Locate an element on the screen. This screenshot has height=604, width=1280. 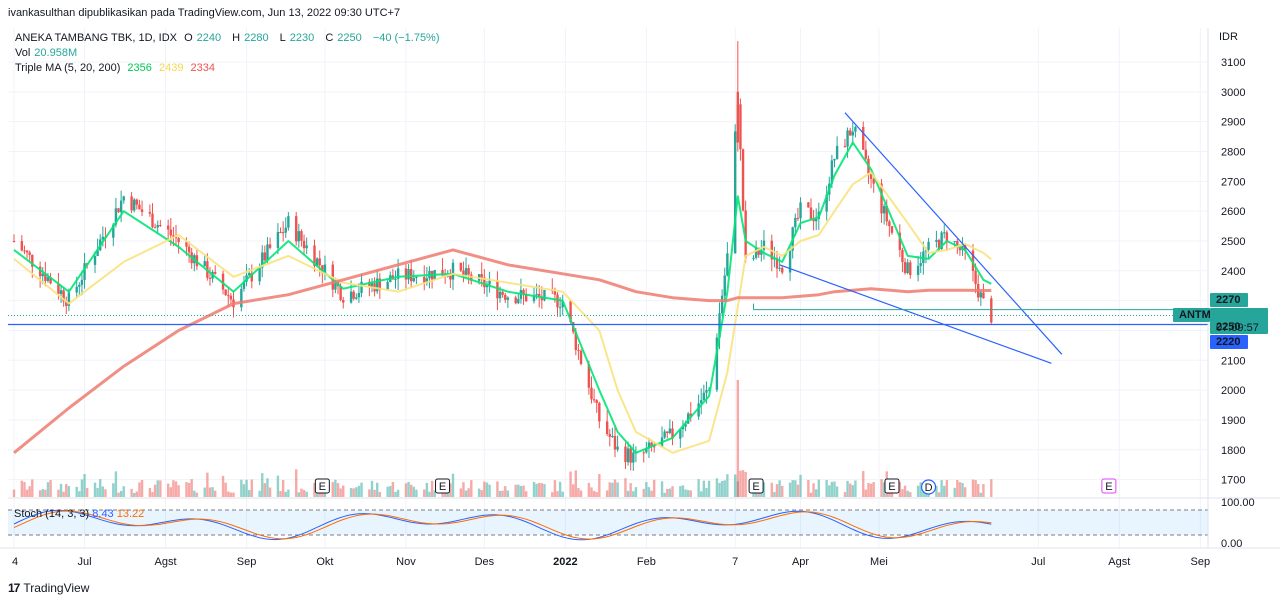
badge-symbol: ANTM is located at coordinates (1195, 315).